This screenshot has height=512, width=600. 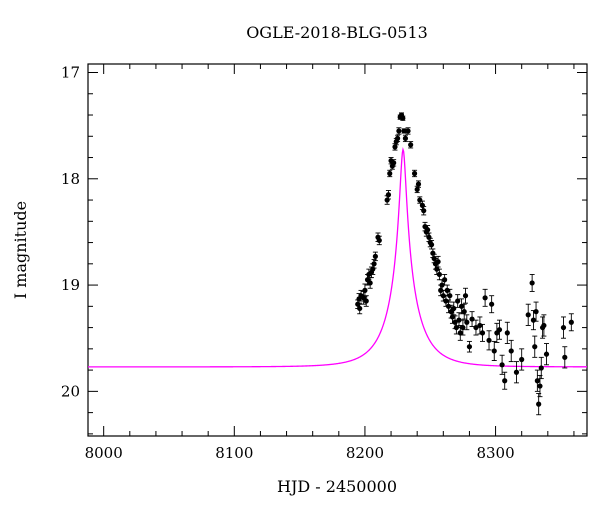 I want to click on y-tick-label: 19, so click(x=70, y=285).